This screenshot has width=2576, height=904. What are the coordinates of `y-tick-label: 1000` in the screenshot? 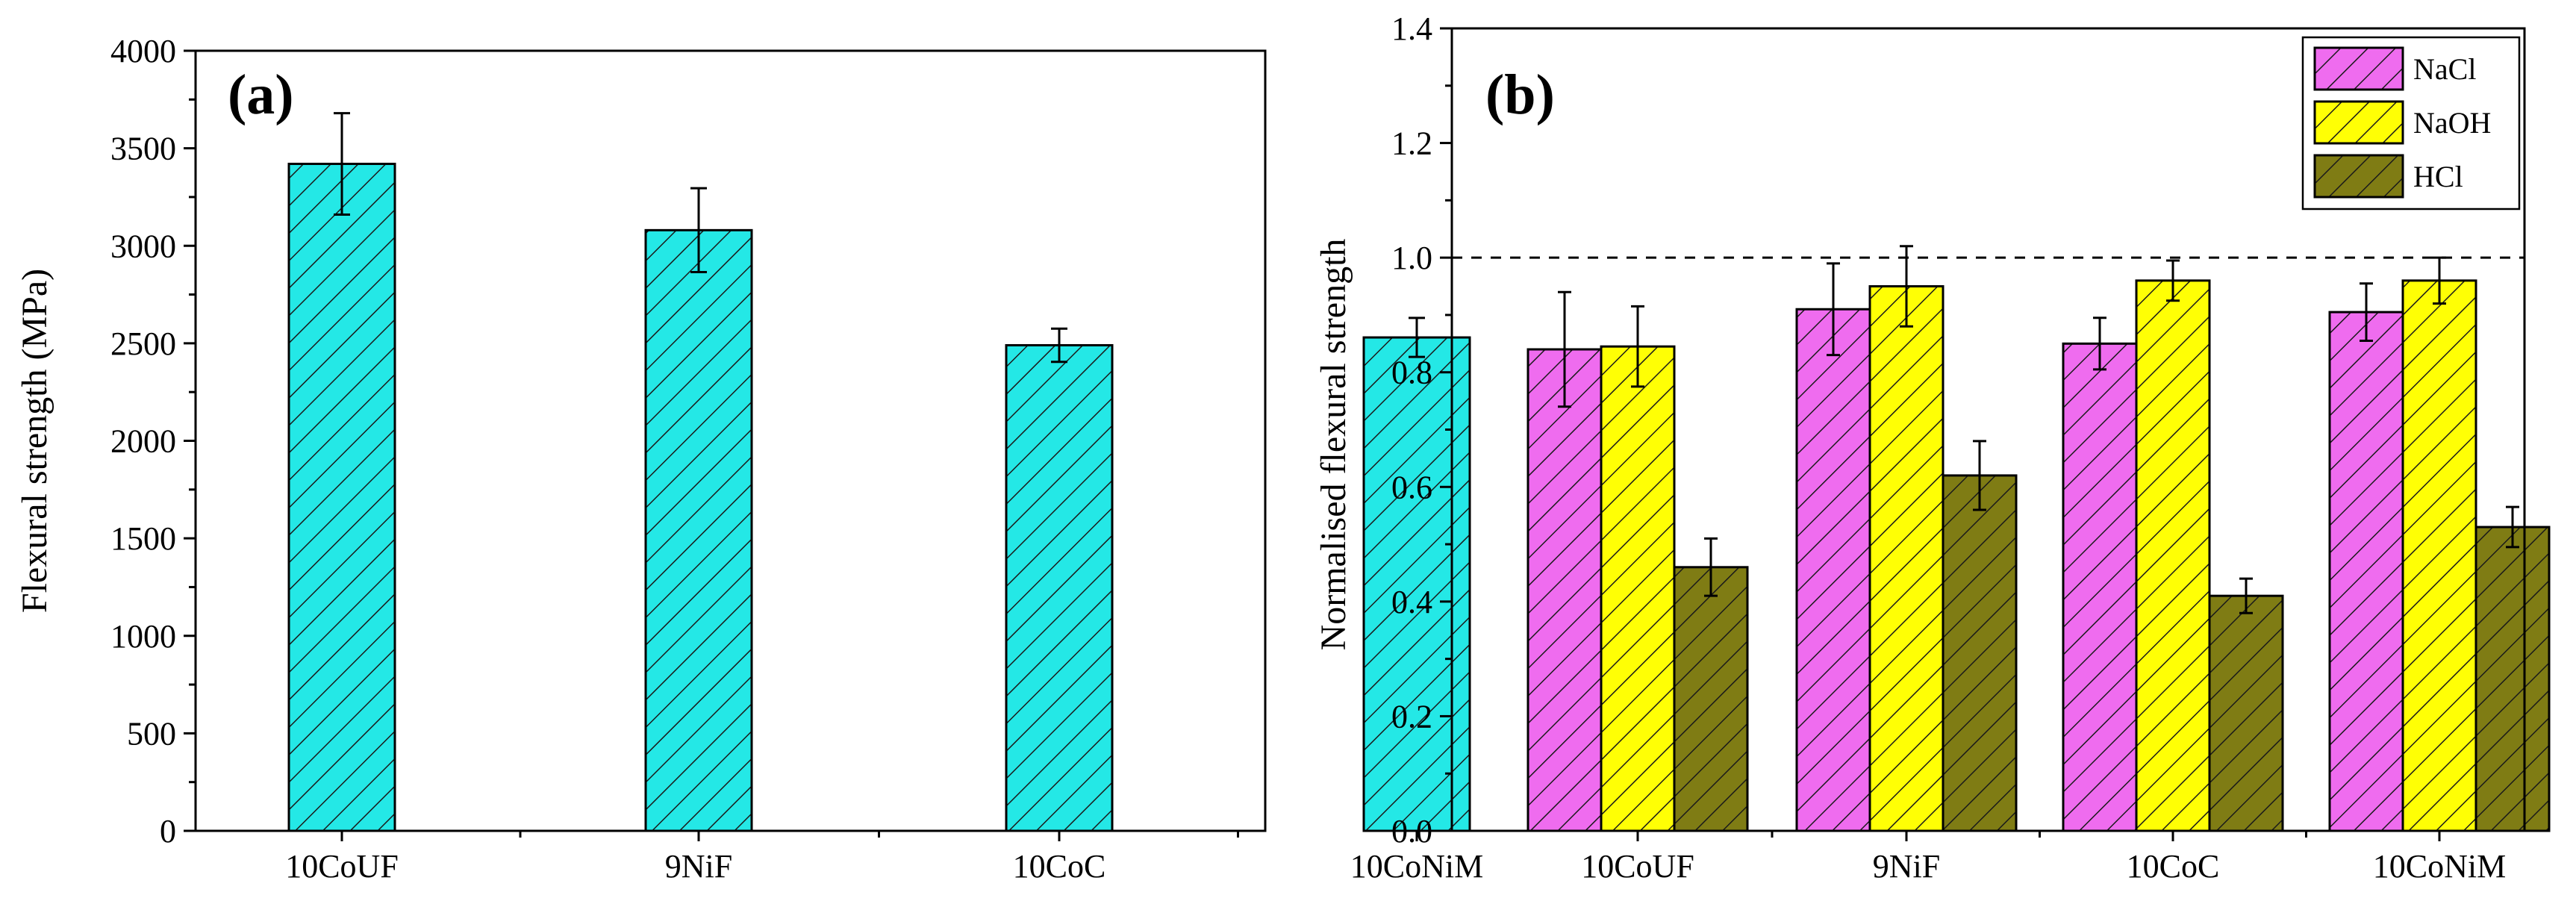 It's located at (143, 636).